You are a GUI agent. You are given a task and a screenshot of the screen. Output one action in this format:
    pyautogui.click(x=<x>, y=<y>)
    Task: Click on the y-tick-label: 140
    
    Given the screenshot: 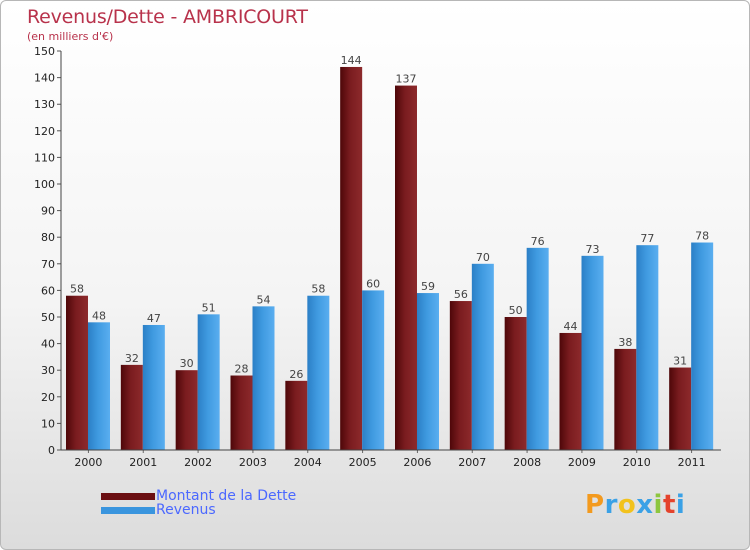 What is the action you would take?
    pyautogui.click(x=44, y=78)
    